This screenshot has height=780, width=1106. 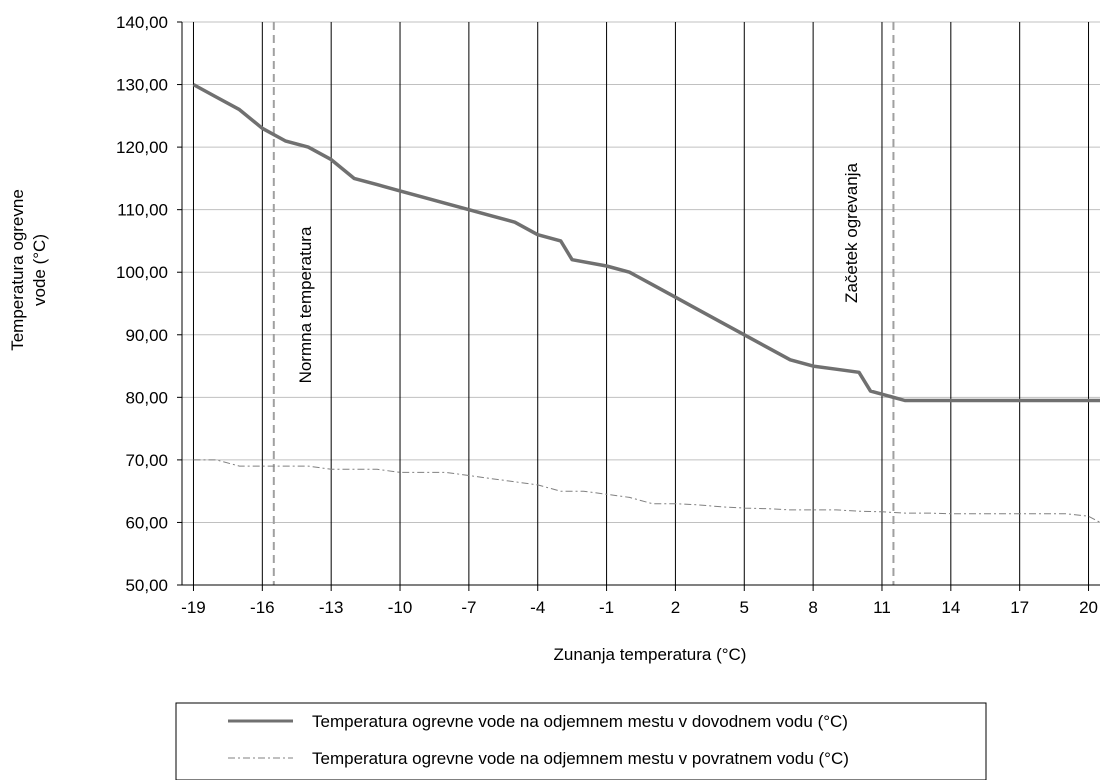 I want to click on y-tick-label: 130,00, so click(x=142, y=85).